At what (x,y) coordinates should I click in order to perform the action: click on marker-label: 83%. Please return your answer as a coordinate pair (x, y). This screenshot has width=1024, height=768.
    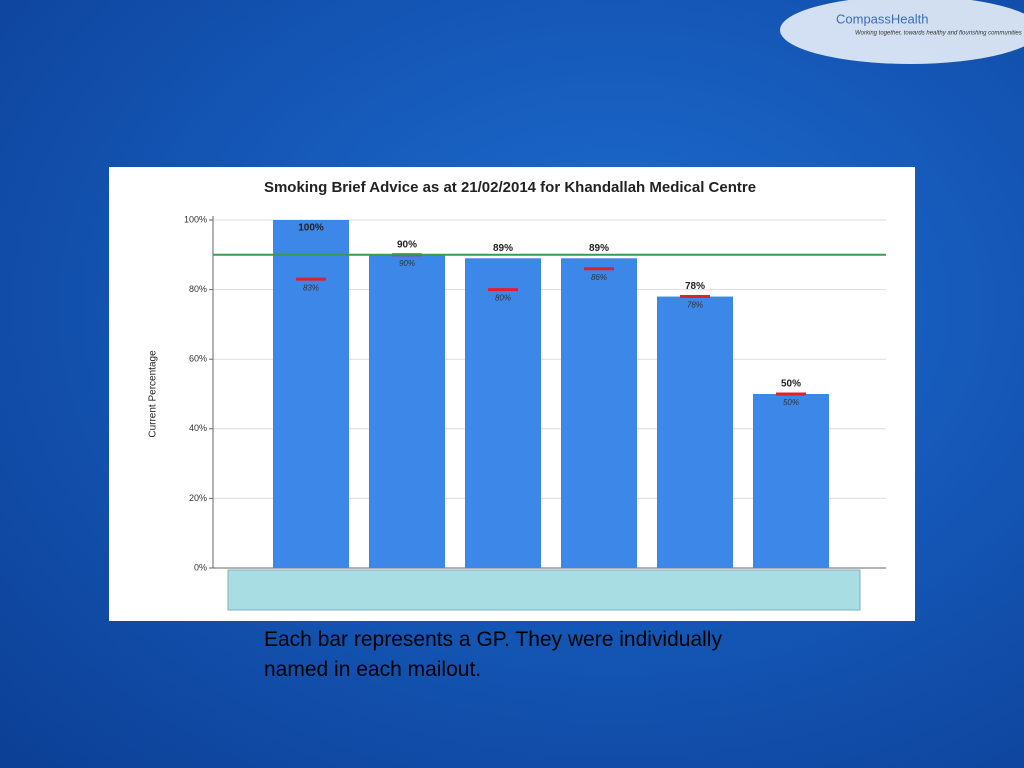
    Looking at the image, I should click on (311, 287).